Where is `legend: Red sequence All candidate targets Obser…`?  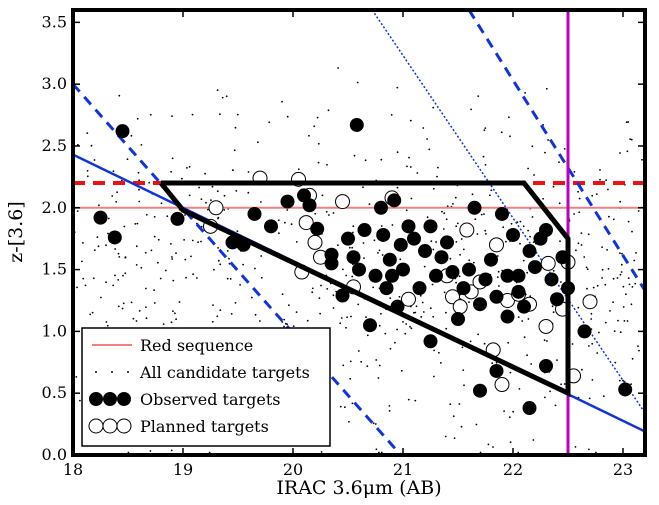 legend: Red sequence All candidate targets Obser… is located at coordinates (206, 387).